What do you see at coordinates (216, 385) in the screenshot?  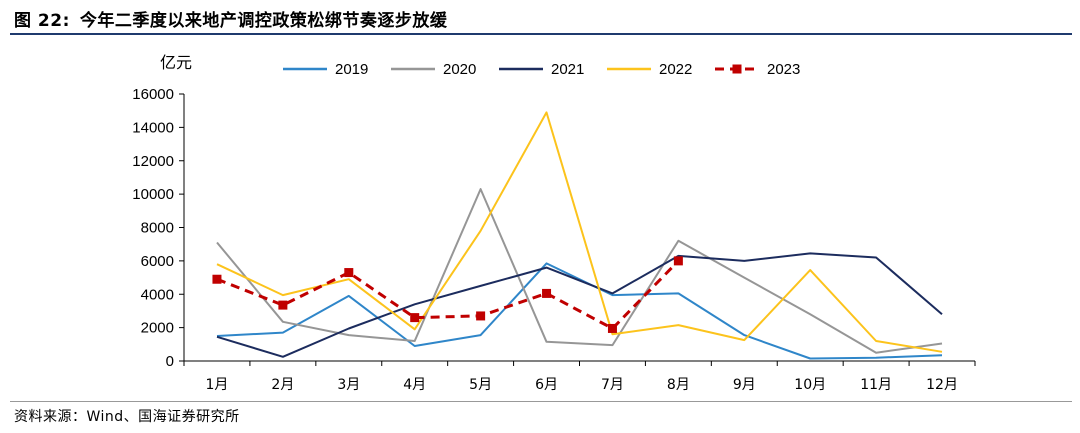 I see `x-tick-label: 1月` at bounding box center [216, 385].